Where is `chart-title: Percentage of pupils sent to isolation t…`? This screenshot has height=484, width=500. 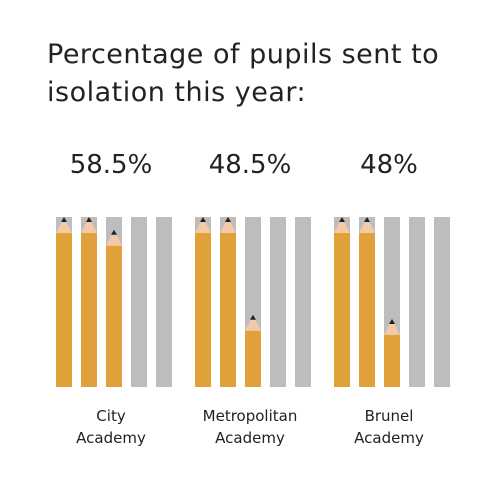
chart-title: Percentage of pupils sent to isolation t… is located at coordinates (243, 73).